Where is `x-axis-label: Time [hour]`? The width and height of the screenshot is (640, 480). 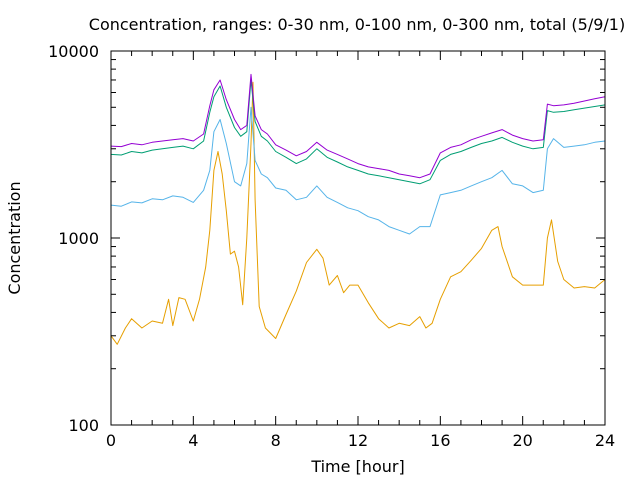 x-axis-label: Time [hour] is located at coordinates (357, 466).